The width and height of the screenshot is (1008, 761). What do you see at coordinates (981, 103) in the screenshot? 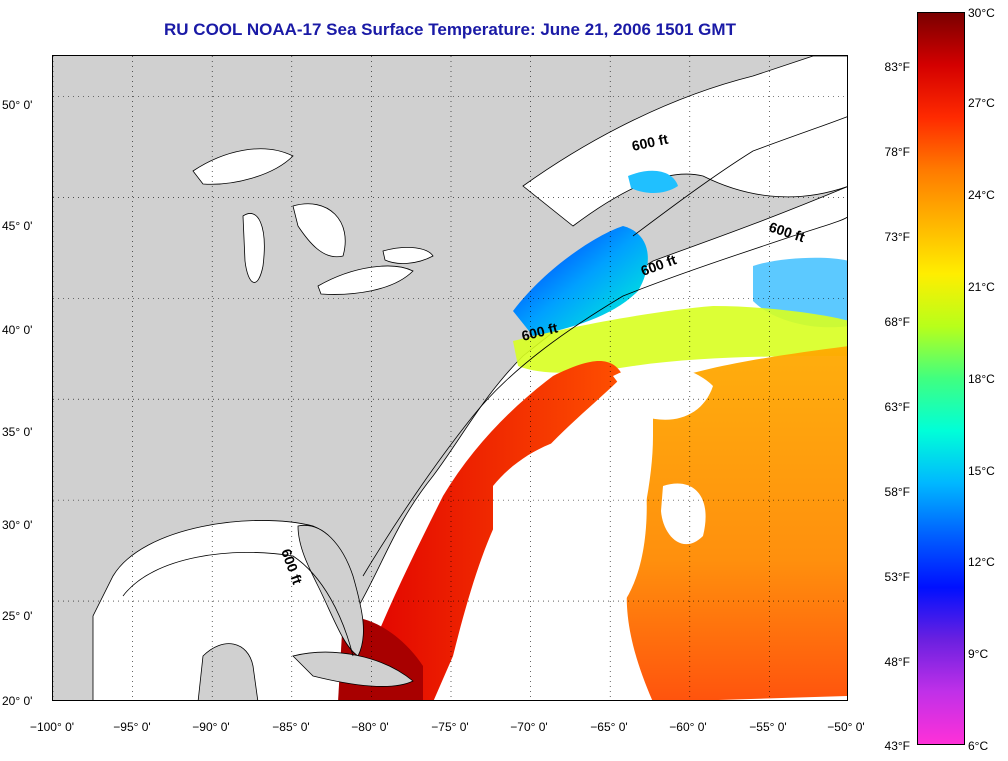
I see `colorbar-c-27: 27°C` at bounding box center [981, 103].